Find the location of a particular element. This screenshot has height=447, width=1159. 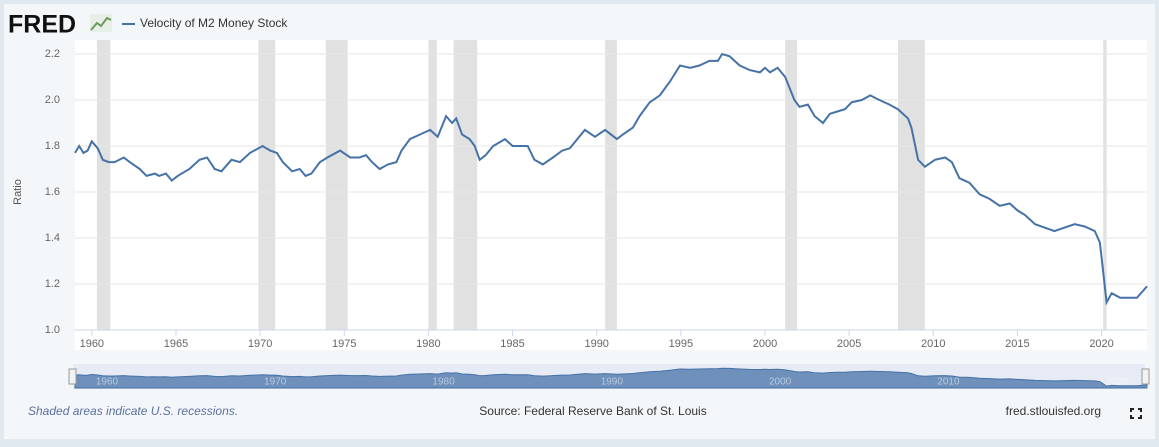

x-tick-label: 2015 is located at coordinates (1017, 344).